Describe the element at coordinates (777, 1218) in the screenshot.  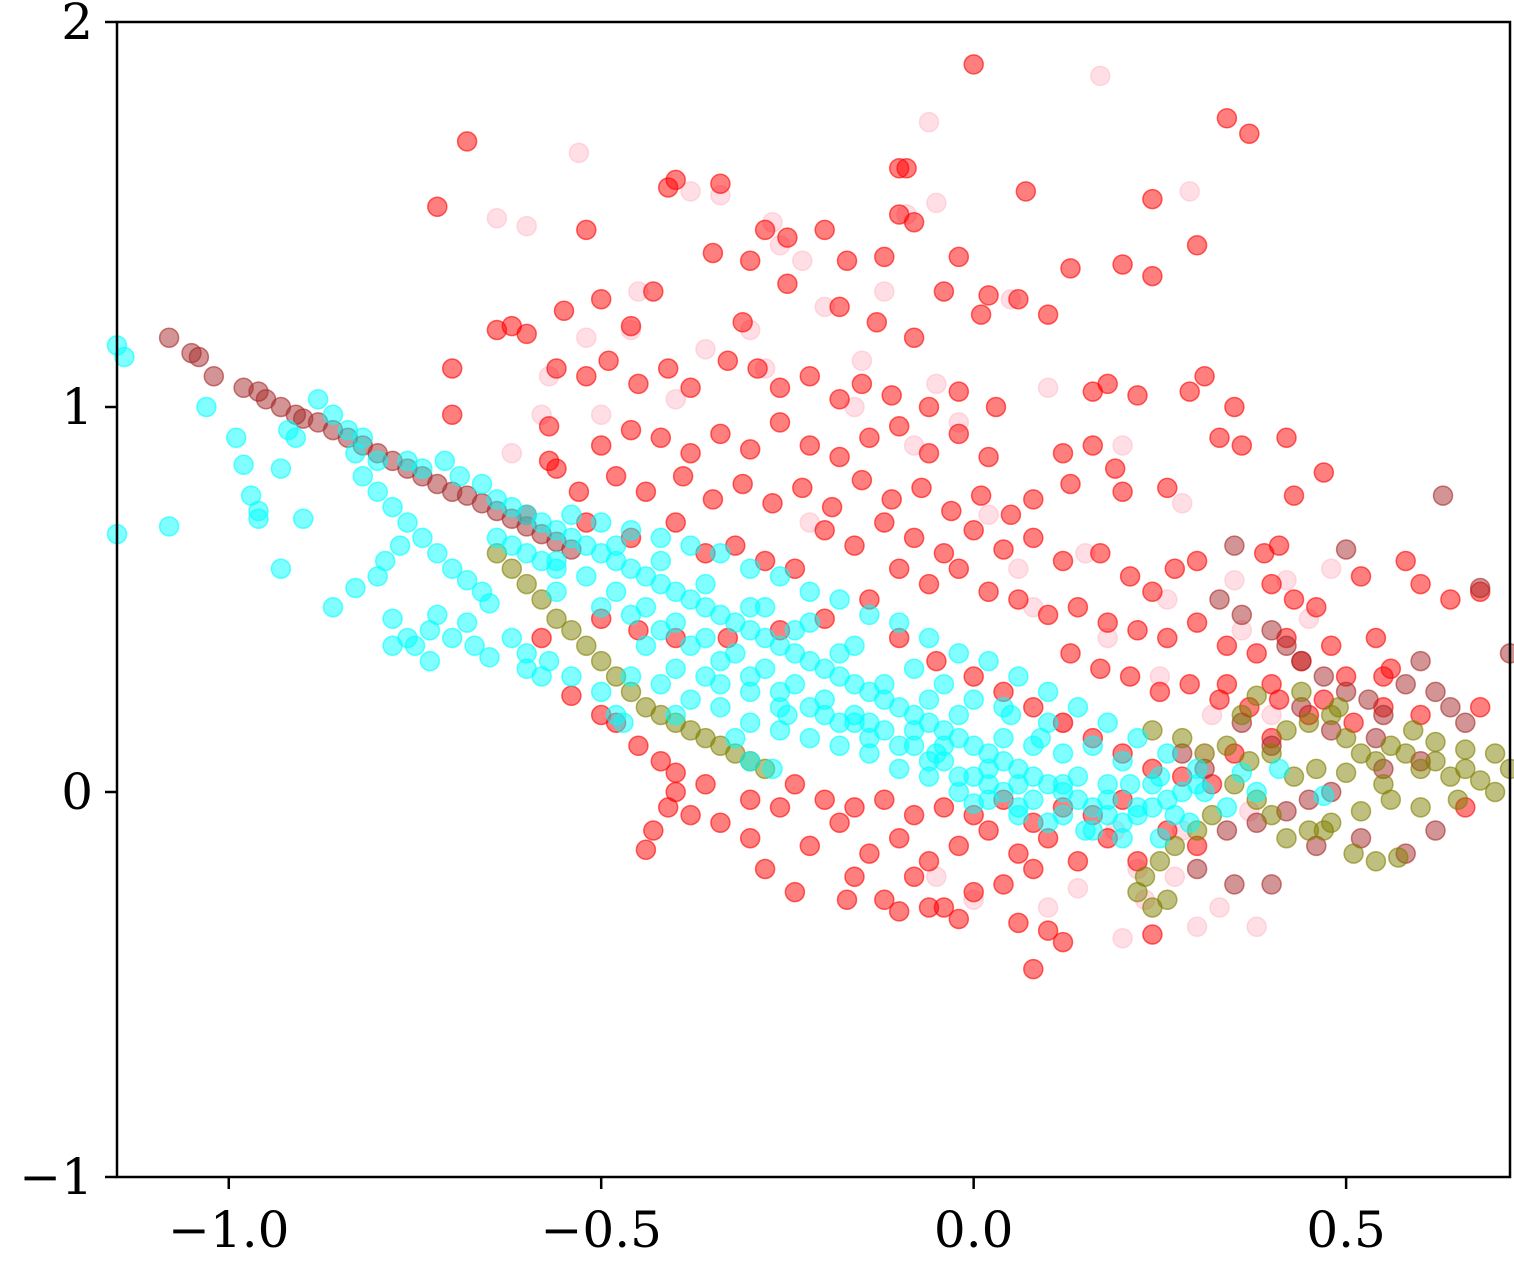
I see `x-axis-ticks: −1.0 −0.5 0.0 0.5` at that location.